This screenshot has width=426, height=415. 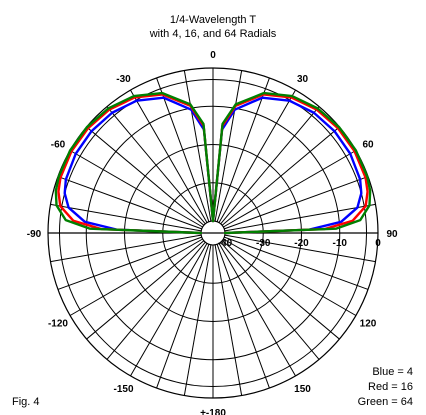 I want to click on db-label: -10, so click(x=340, y=243).